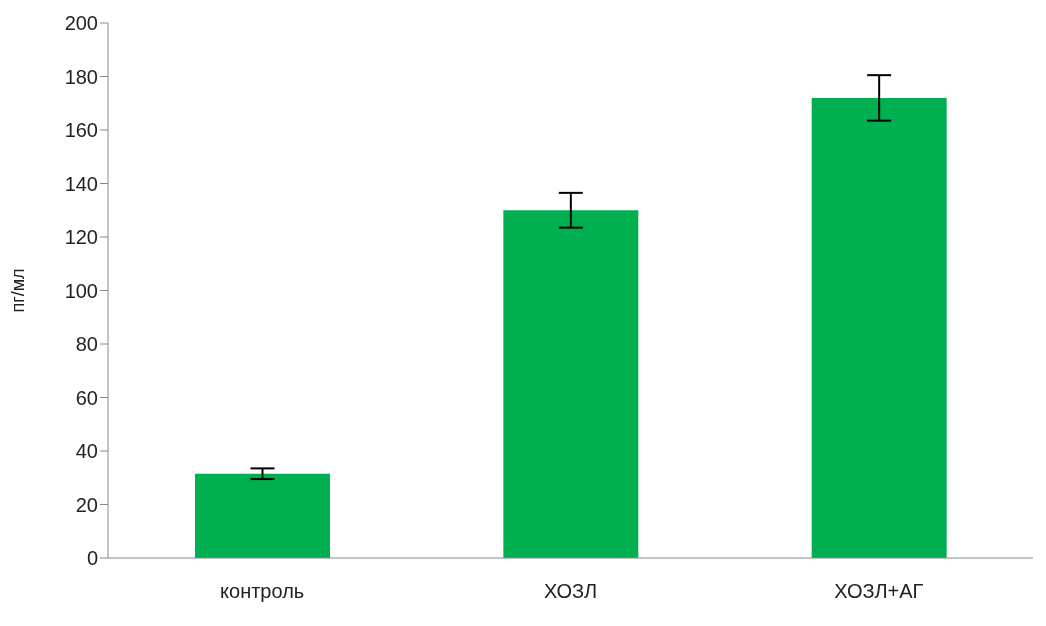 Image resolution: width=1046 pixels, height=626 pixels. I want to click on y-tick-label: 20, so click(86, 504).